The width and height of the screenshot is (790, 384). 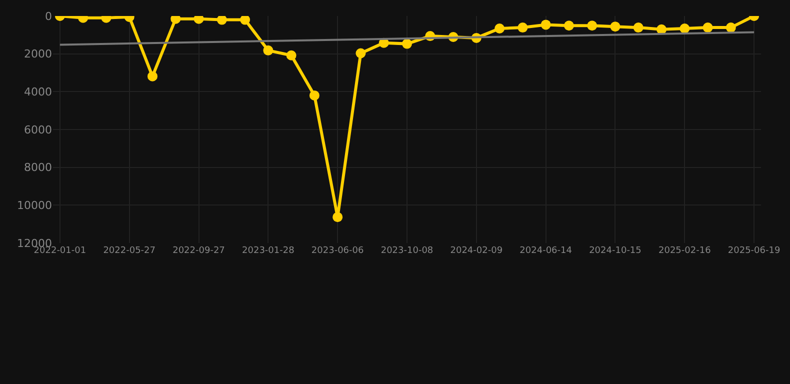 What do you see at coordinates (476, 251) in the screenshot?
I see `x-tick-label: 2024-02-09` at bounding box center [476, 251].